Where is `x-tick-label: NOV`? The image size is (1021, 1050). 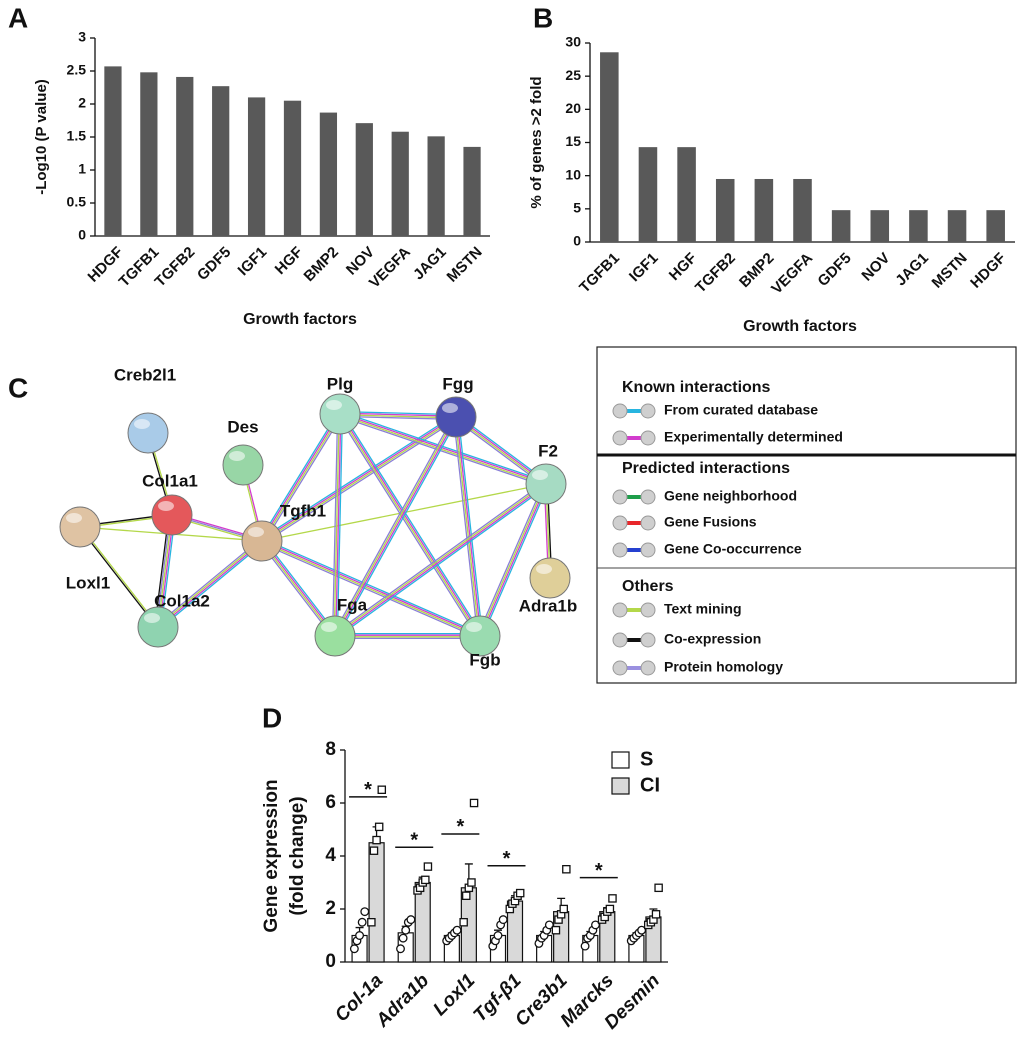
x-tick-label: NOV is located at coordinates (875, 267).